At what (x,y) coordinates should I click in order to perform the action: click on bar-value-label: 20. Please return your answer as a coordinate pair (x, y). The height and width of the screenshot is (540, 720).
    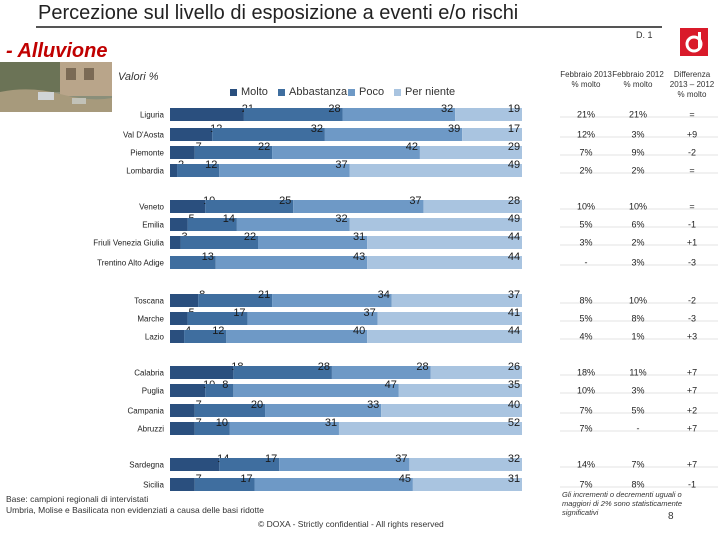
    Looking at the image, I should click on (257, 405).